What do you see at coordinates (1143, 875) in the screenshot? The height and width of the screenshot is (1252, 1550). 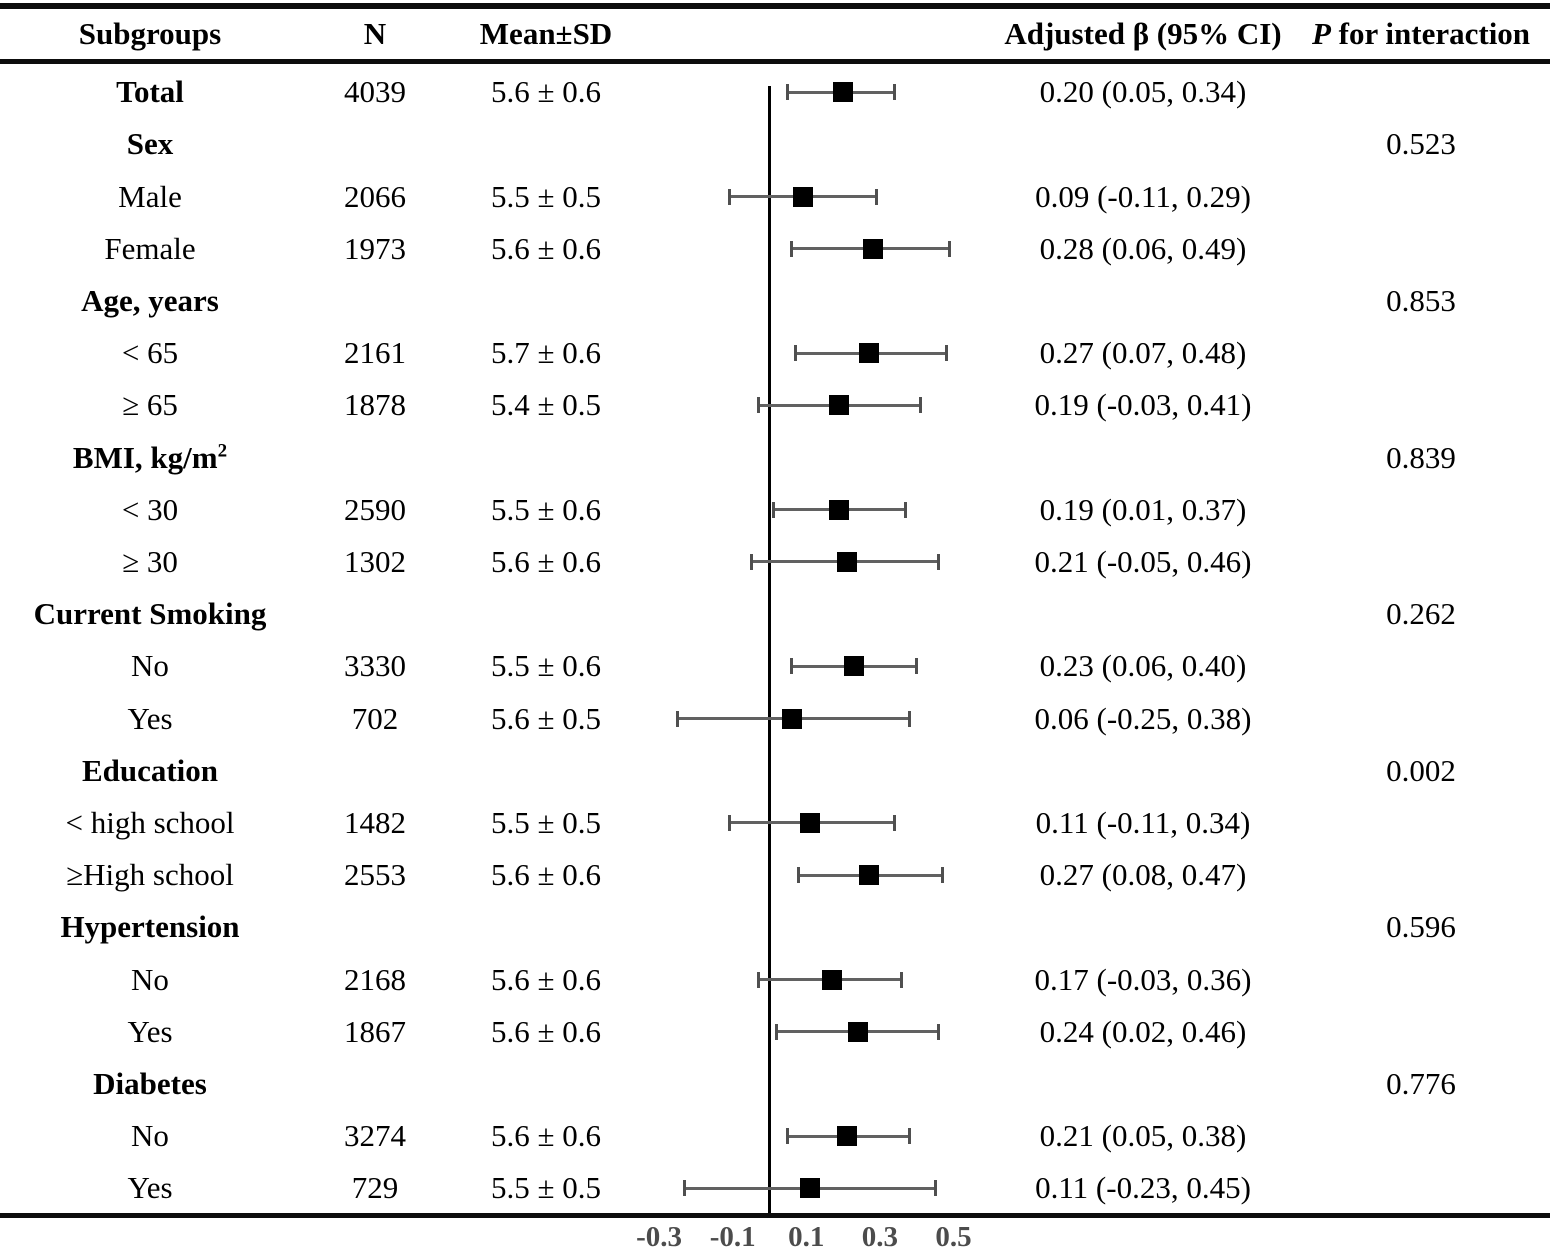 I see `beta-ci-value: 0.27 (0.08, 0.47)` at bounding box center [1143, 875].